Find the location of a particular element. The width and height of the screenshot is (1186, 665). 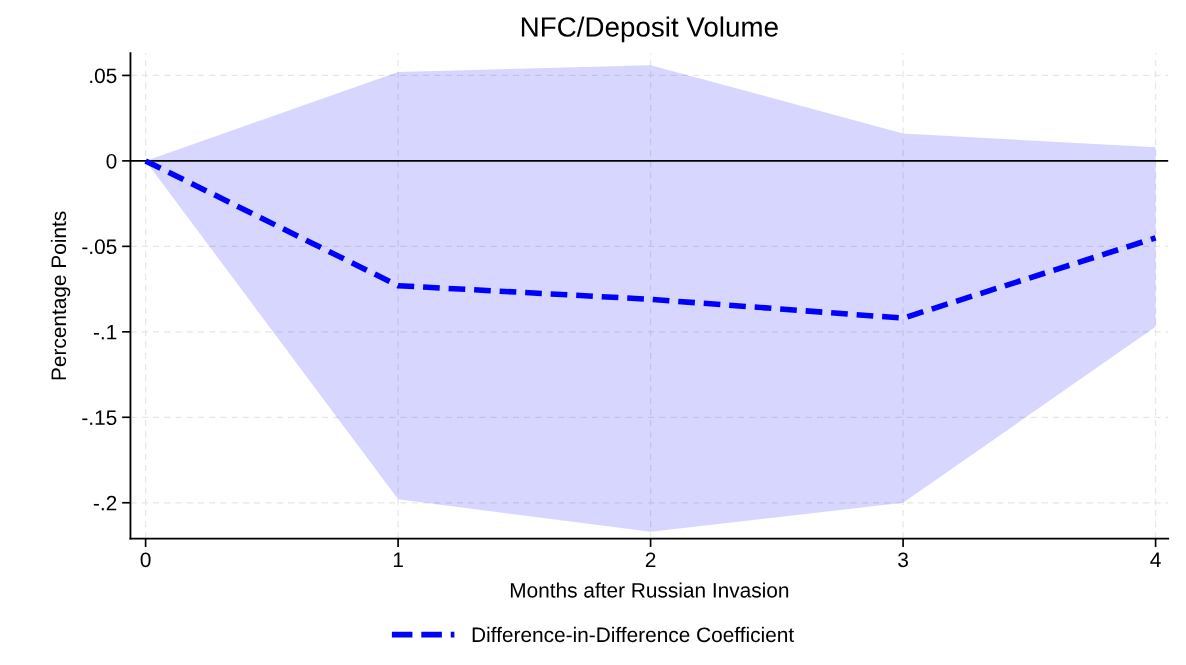

x-axis-title: Months after Russian Invasion is located at coordinates (649, 590).